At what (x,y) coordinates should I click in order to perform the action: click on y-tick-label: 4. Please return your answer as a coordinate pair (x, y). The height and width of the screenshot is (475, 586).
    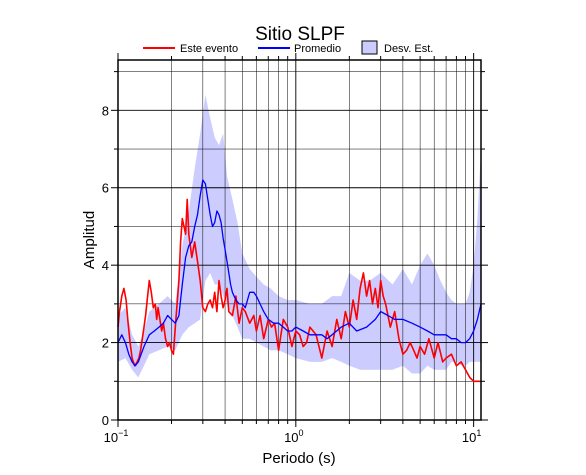
    Looking at the image, I should click on (105, 265).